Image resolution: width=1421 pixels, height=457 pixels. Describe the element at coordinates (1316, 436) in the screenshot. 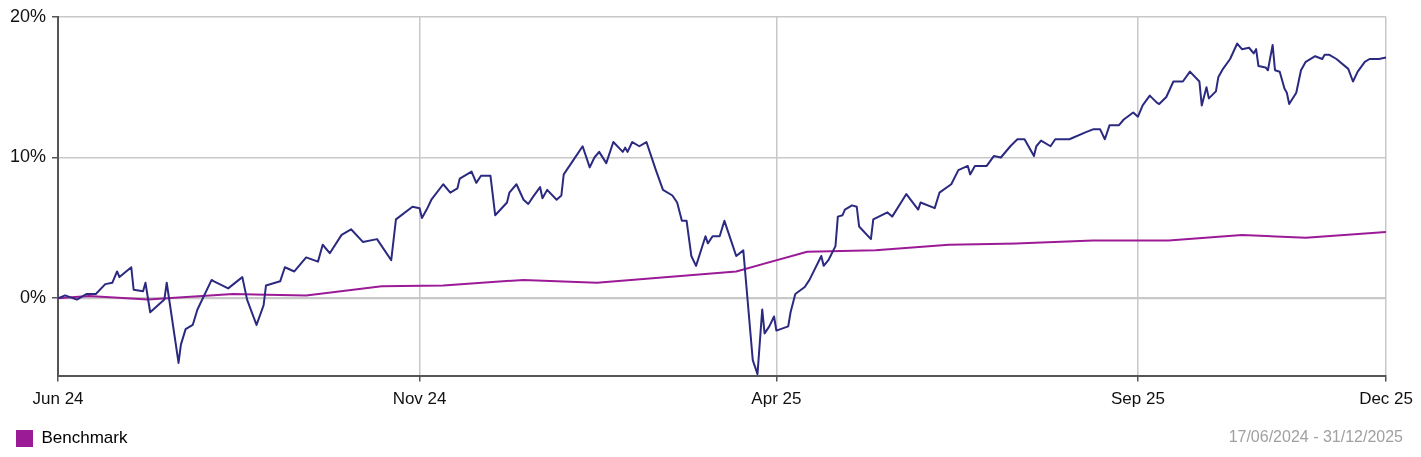

I see `text: 17/06/2024 - 31/12/2025` at that location.